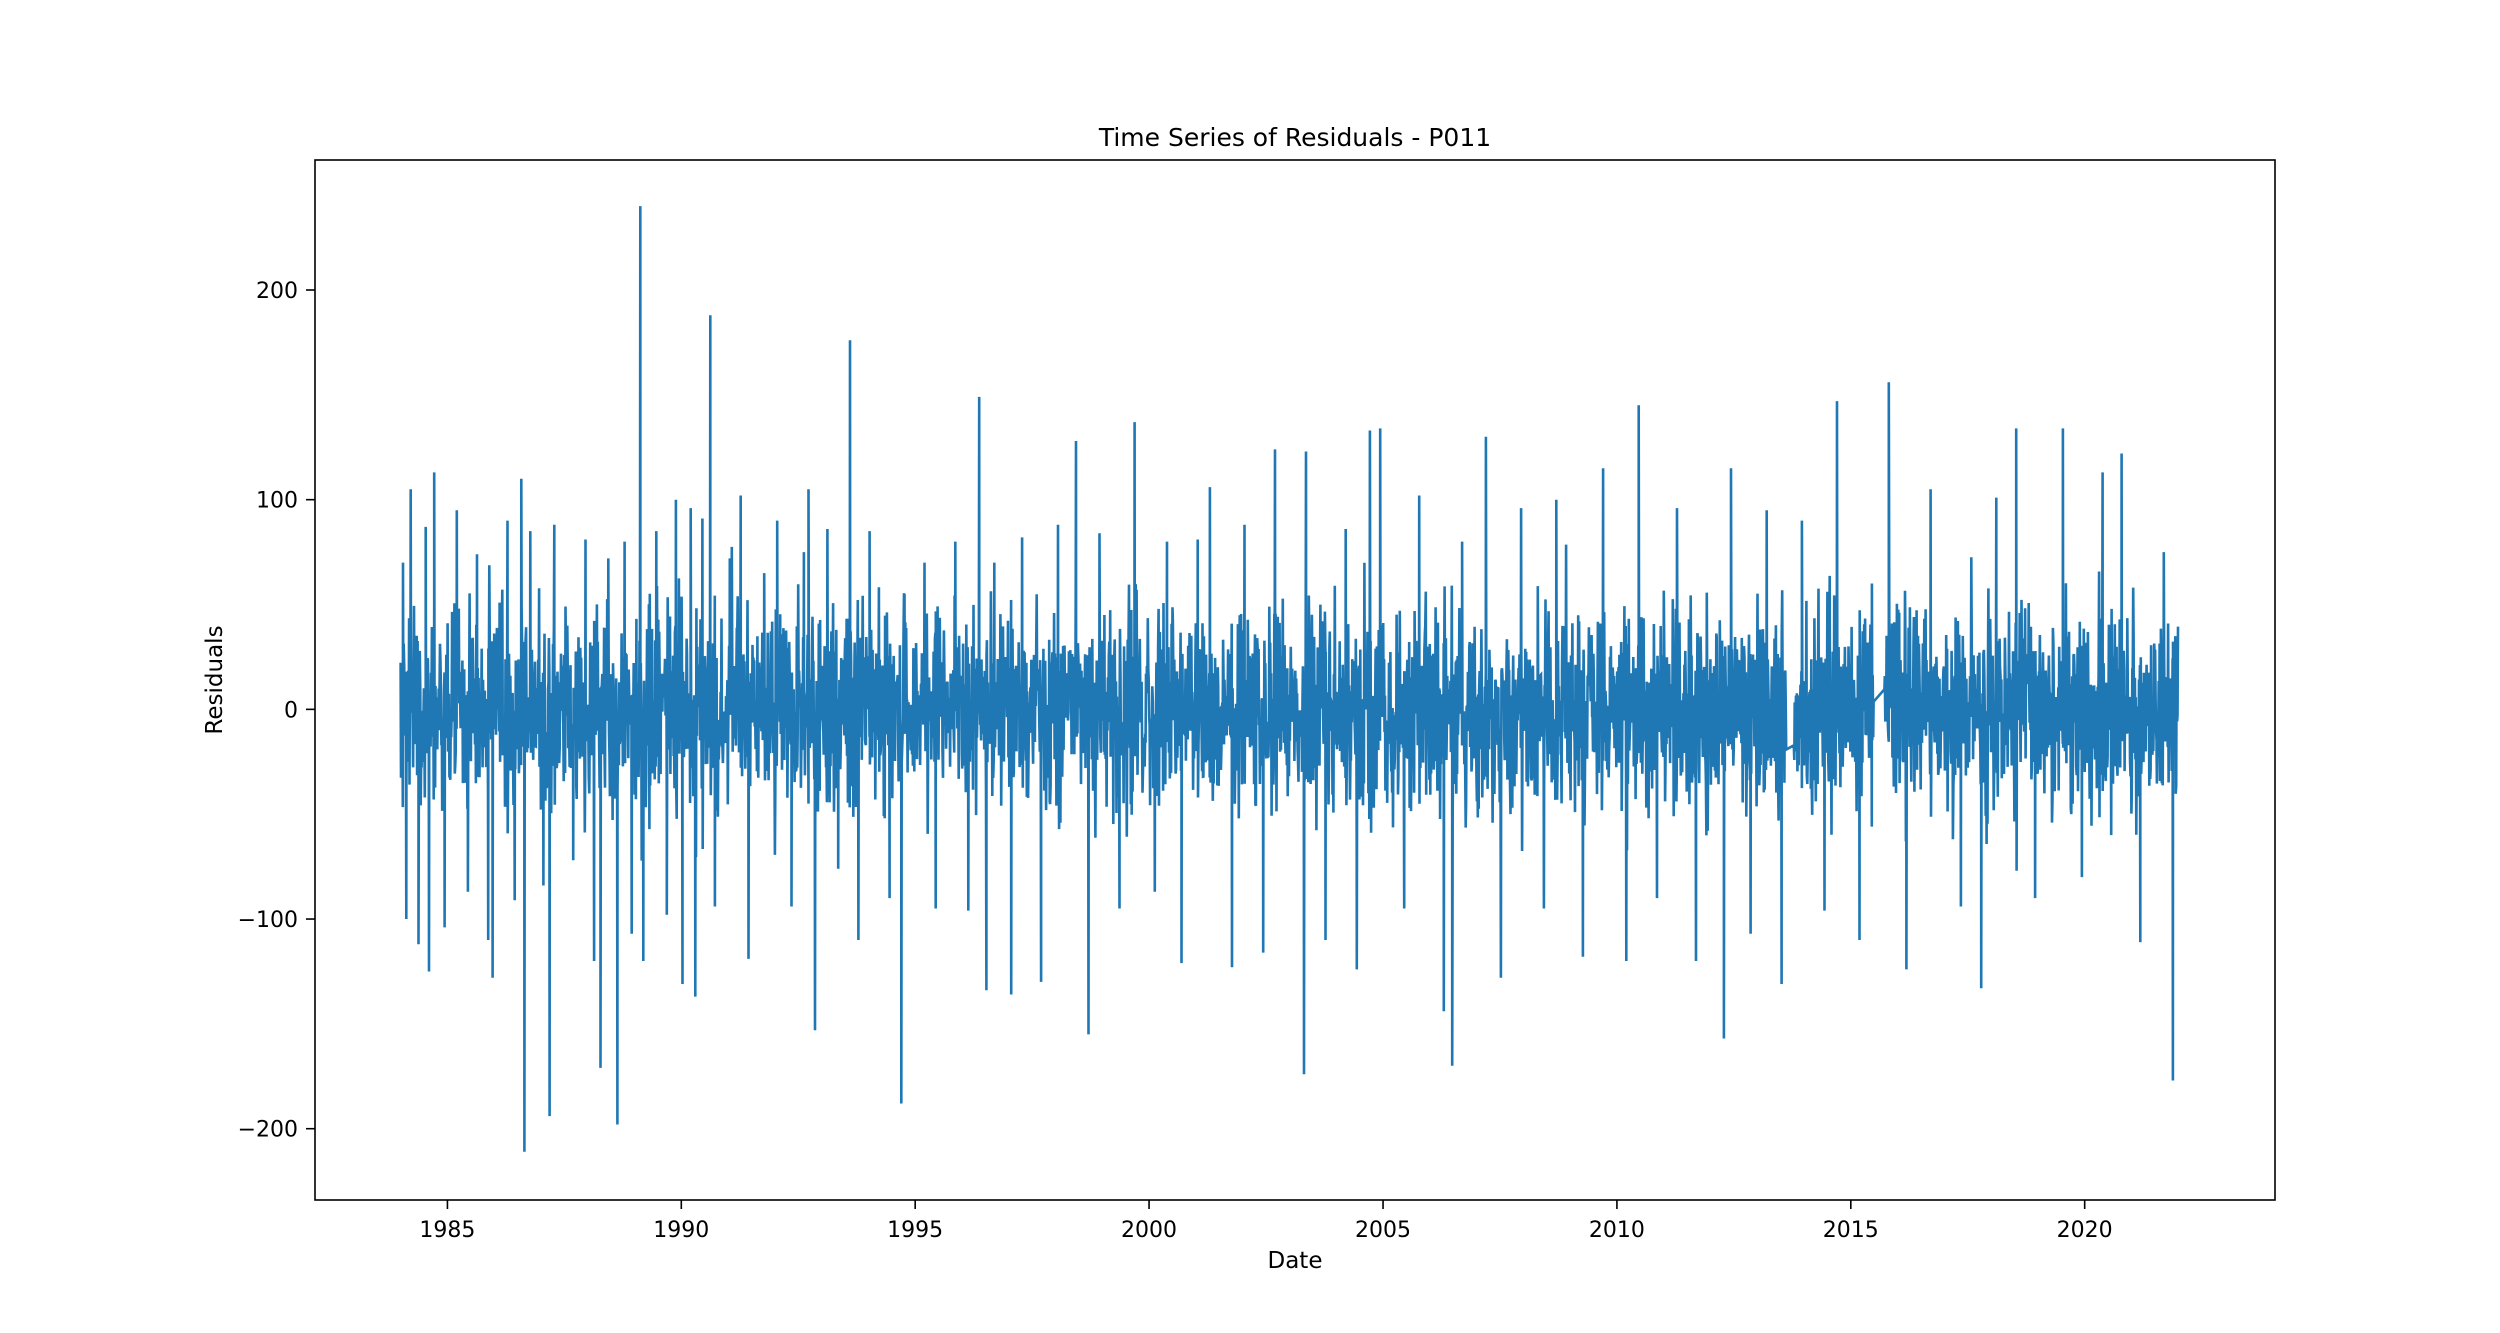 This screenshot has width=2500, height=1333. Describe the element at coordinates (215, 679) in the screenshot. I see `y-axis-label: Residuals` at that location.